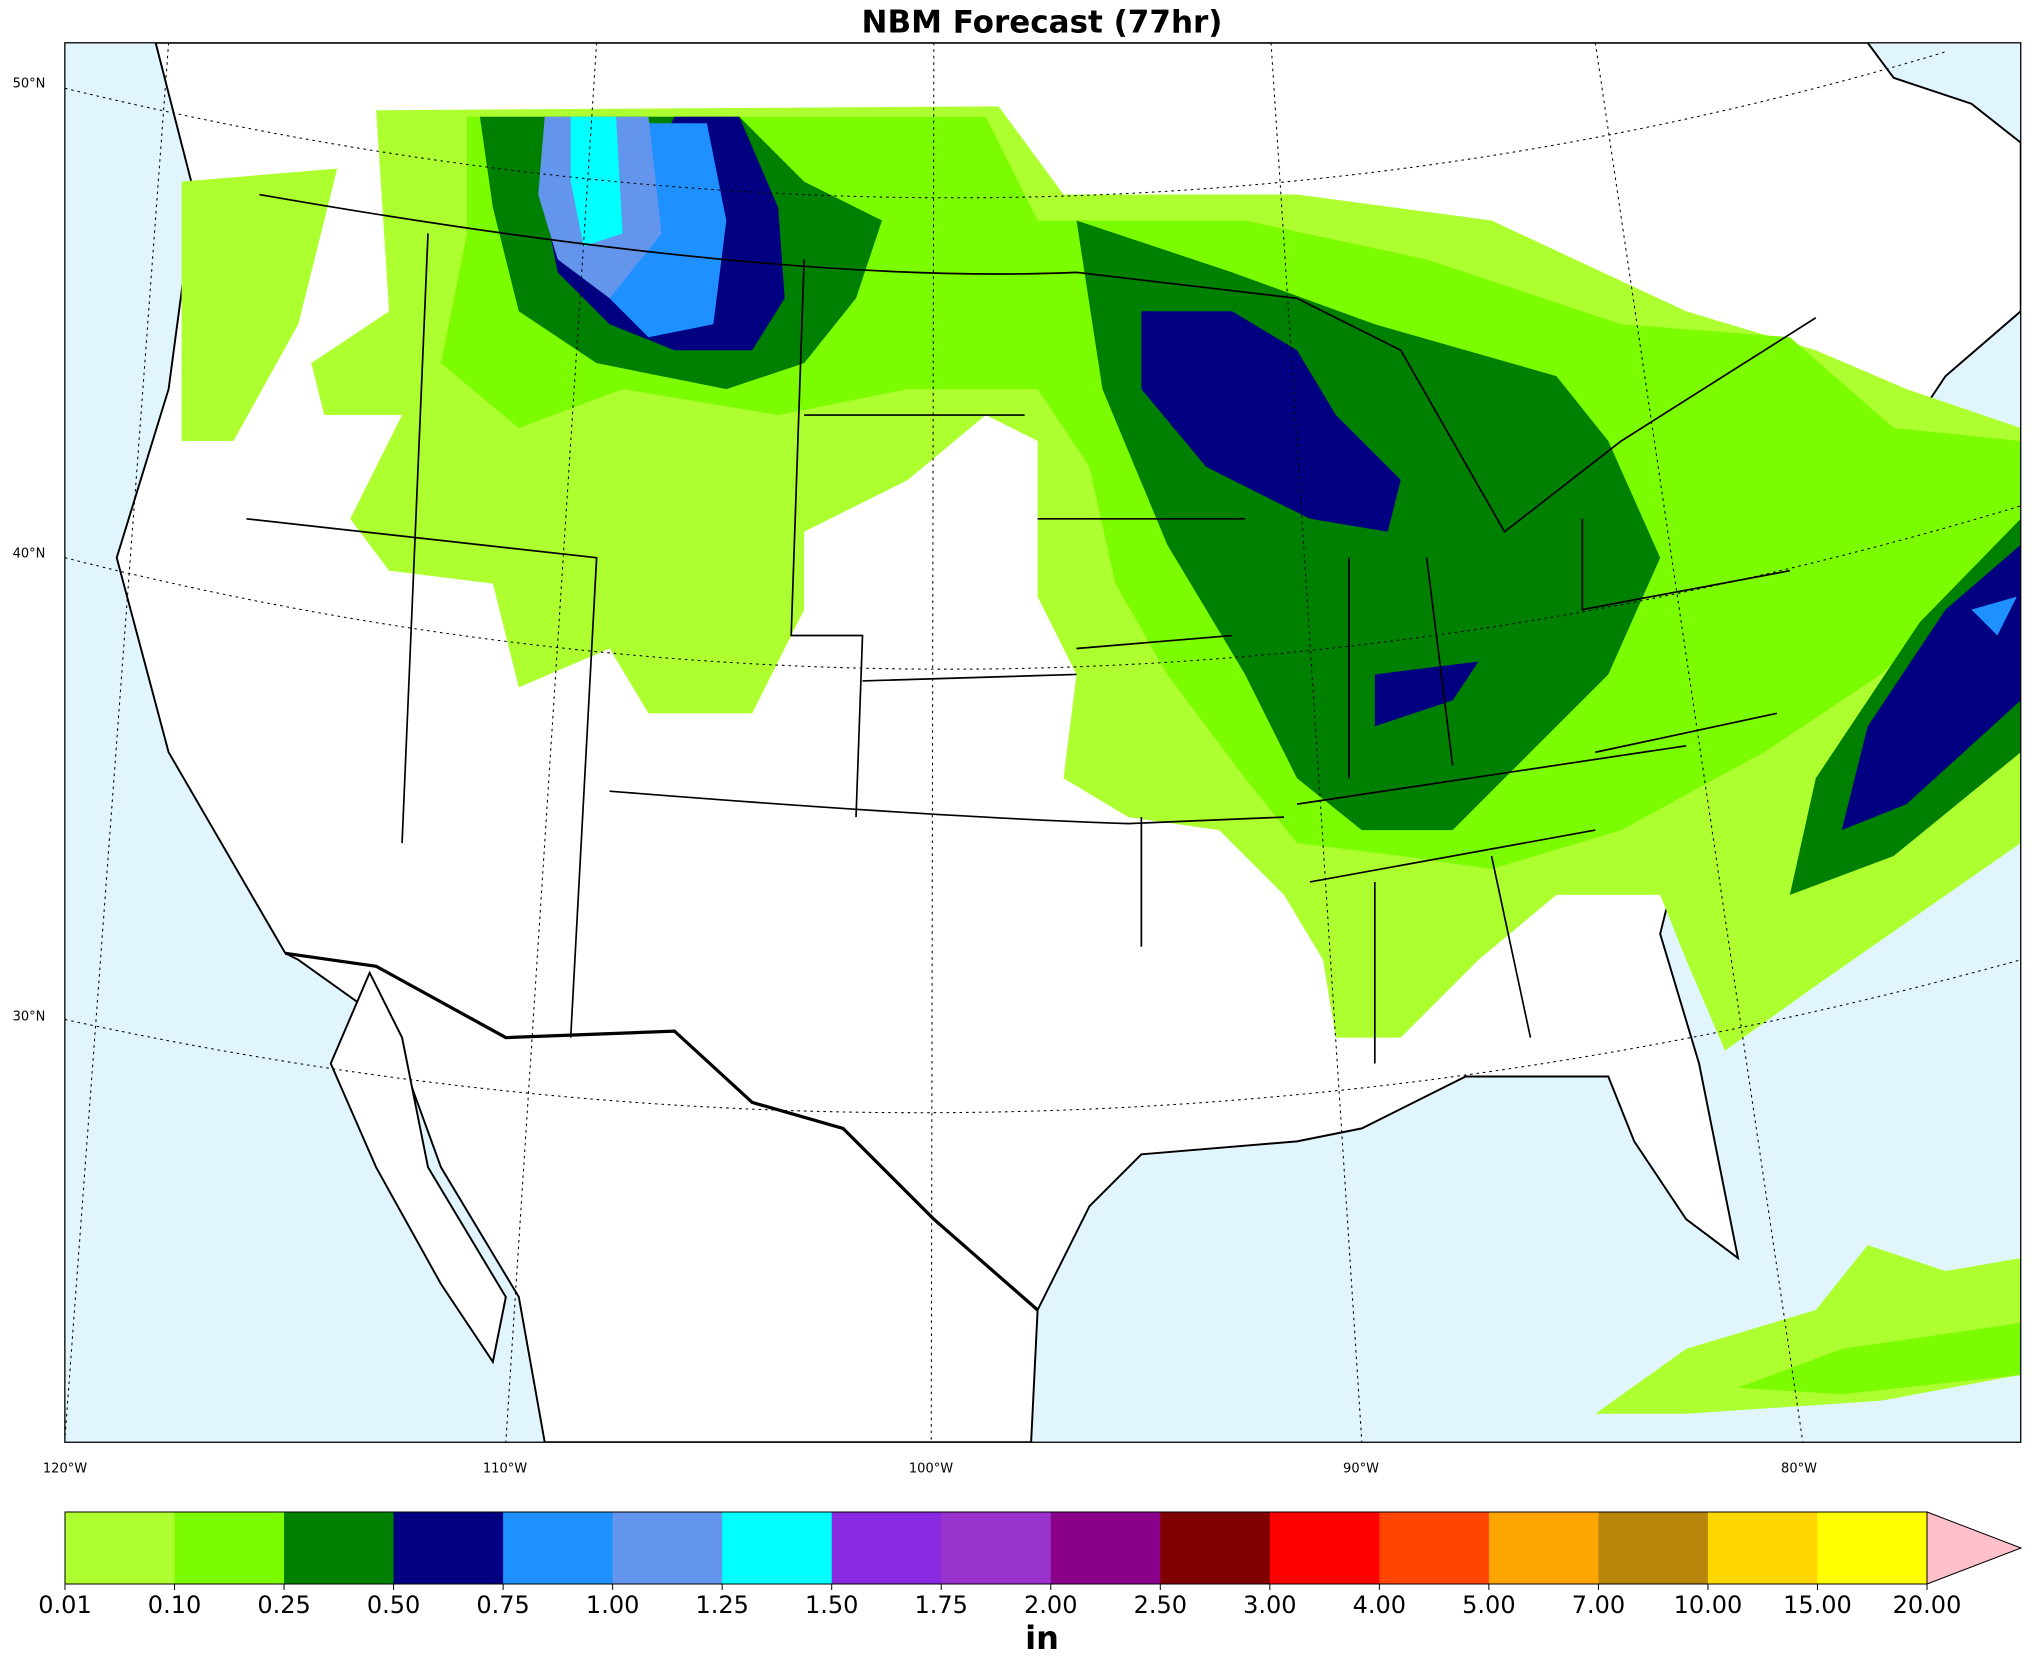 The width and height of the screenshot is (2034, 1666). What do you see at coordinates (393, 1605) in the screenshot?
I see `colorbar-tick-label: 0.50` at bounding box center [393, 1605].